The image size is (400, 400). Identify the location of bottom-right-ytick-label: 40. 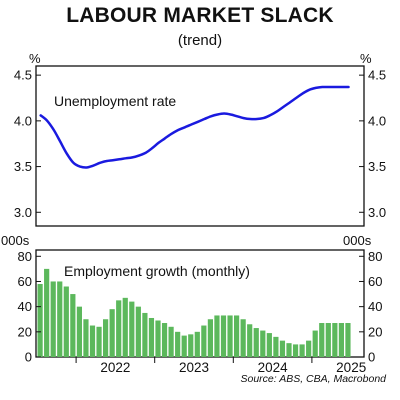
(375, 306).